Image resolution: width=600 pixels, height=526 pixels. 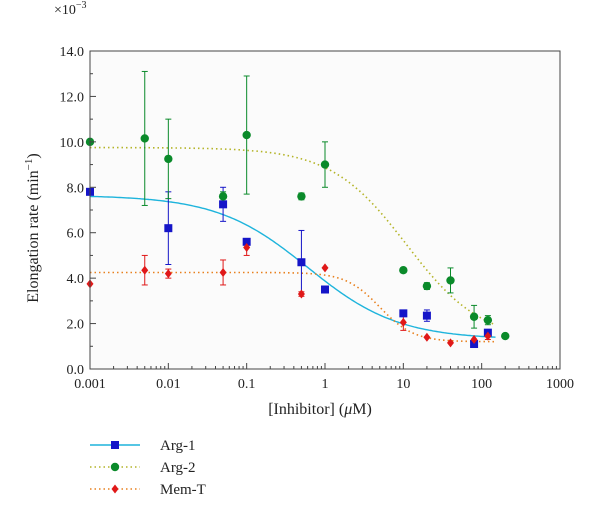 I want to click on x-tick-label: 1, so click(x=325, y=384).